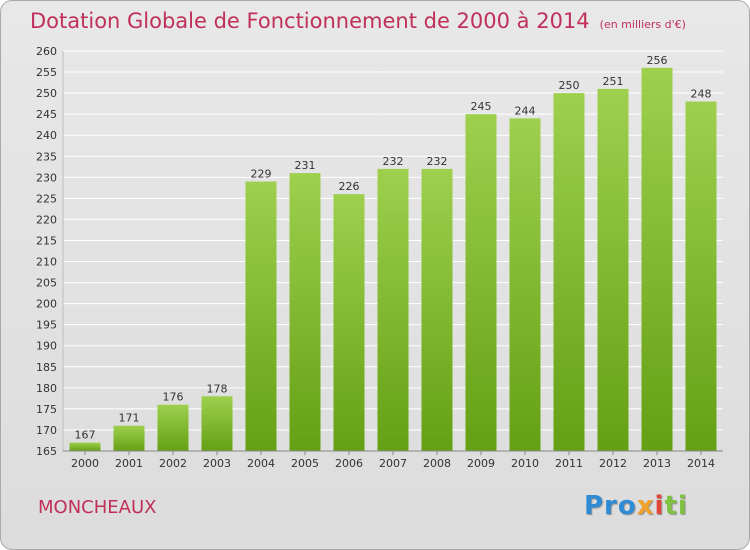 This screenshot has height=550, width=750. Describe the element at coordinates (701, 463) in the screenshot. I see `x-tick-label: 2014` at that location.